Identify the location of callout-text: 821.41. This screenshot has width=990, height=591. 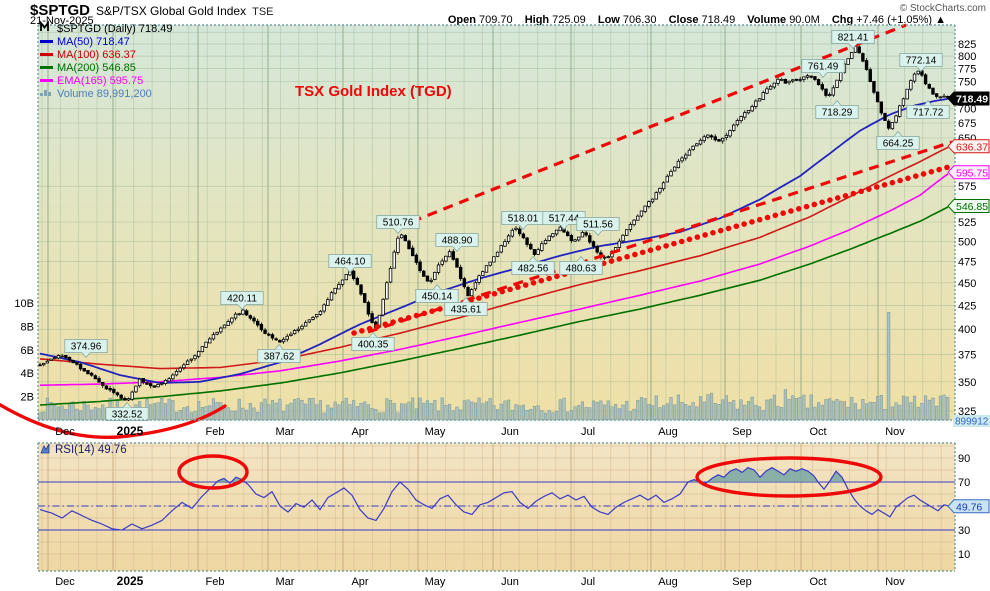
(853, 38).